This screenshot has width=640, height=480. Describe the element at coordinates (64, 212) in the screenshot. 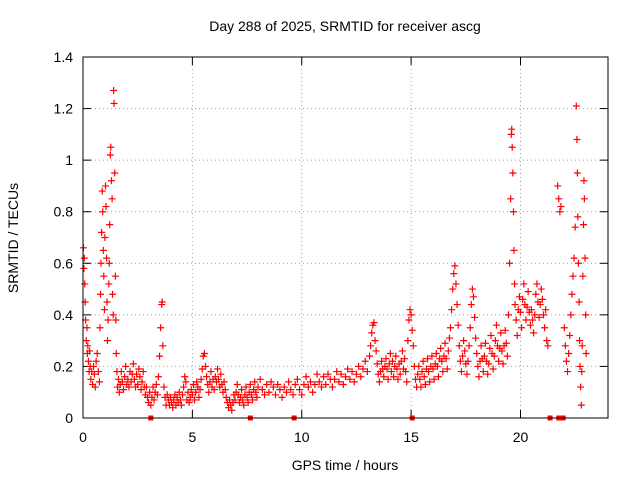

I see `y-tick-label: 0.8` at that location.